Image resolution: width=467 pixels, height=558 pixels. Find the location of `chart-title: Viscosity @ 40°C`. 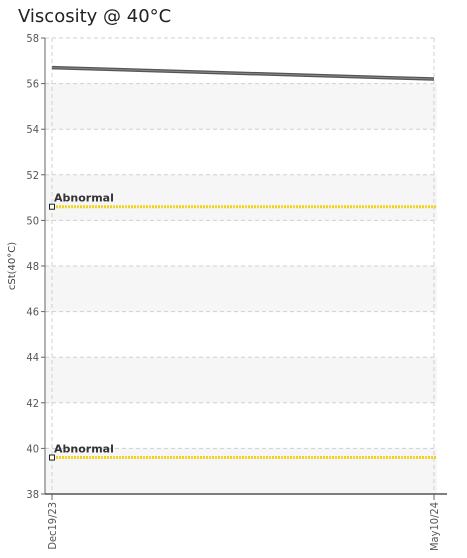

chart-title: Viscosity @ 40°C is located at coordinates (95, 16).